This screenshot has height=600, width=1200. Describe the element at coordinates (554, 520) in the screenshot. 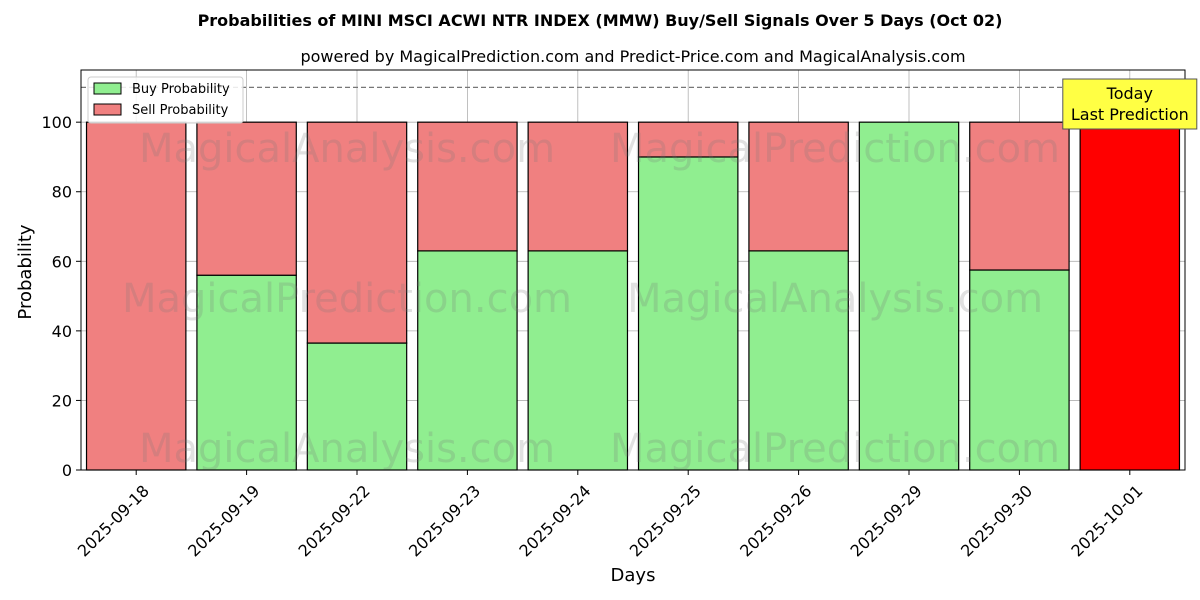

I see `x-tick-label: 2025-09-24` at that location.